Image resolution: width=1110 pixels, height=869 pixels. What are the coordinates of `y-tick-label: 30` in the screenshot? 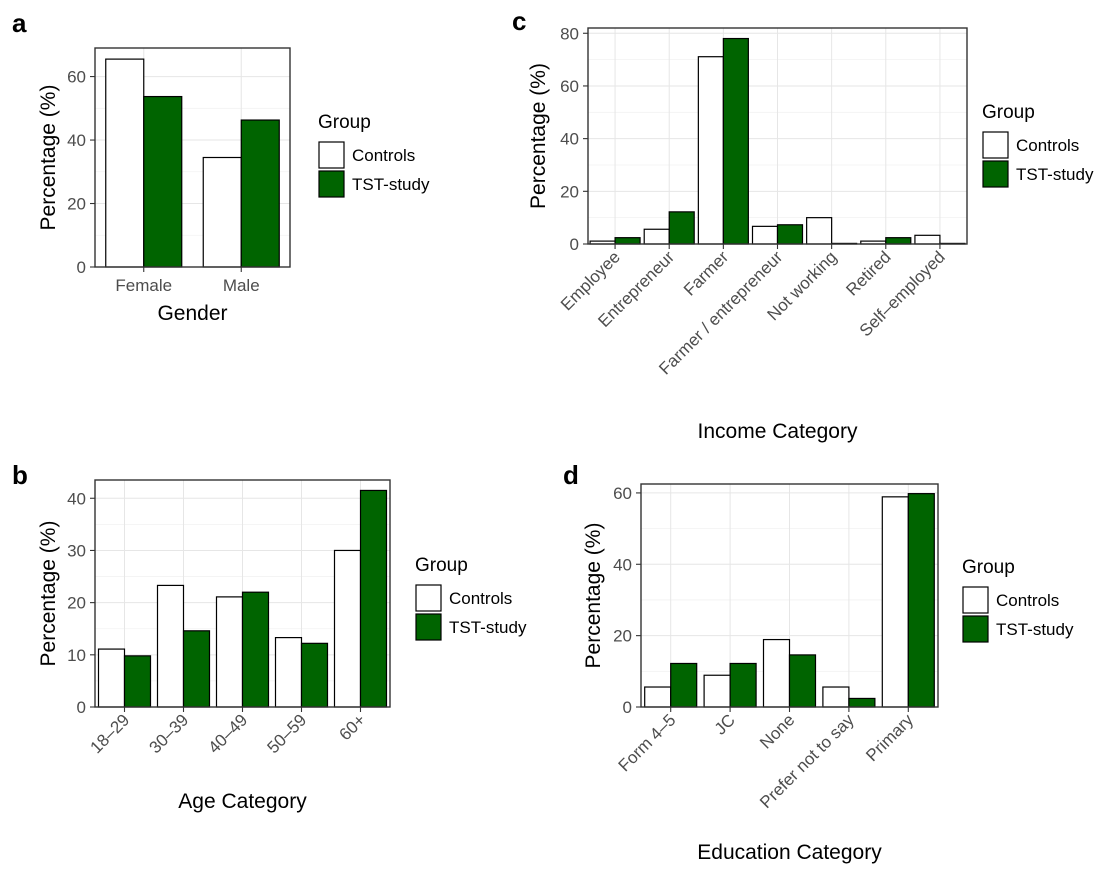 It's located at (76, 550).